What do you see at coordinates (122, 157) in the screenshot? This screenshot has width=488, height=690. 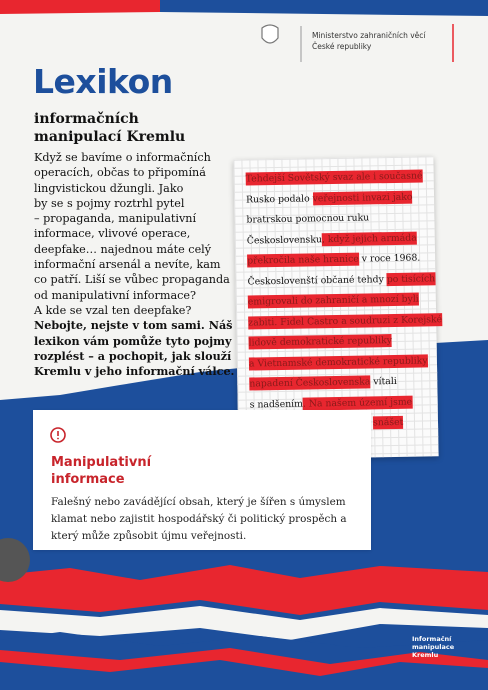 I see `intro-line: Když se bavíme o informačních` at bounding box center [122, 157].